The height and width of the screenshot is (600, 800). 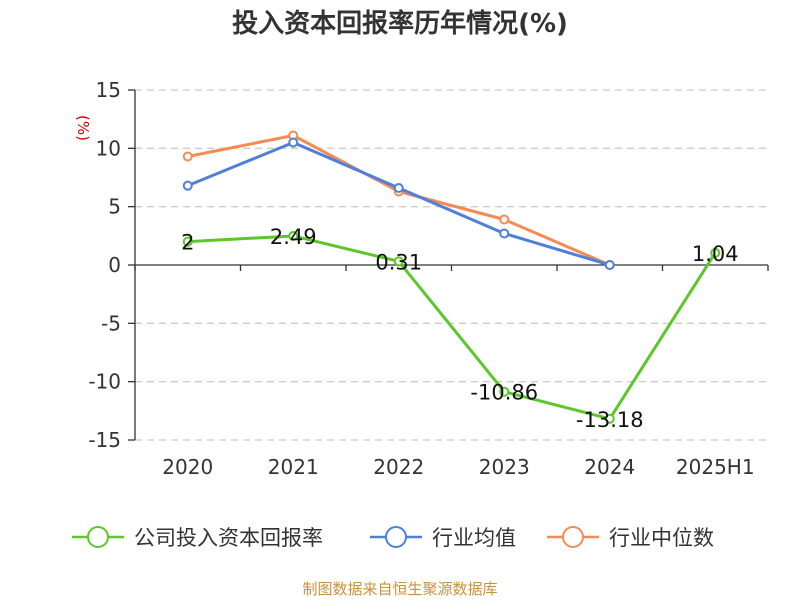 What do you see at coordinates (104, 440) in the screenshot?
I see `y-tick-label: -15` at bounding box center [104, 440].